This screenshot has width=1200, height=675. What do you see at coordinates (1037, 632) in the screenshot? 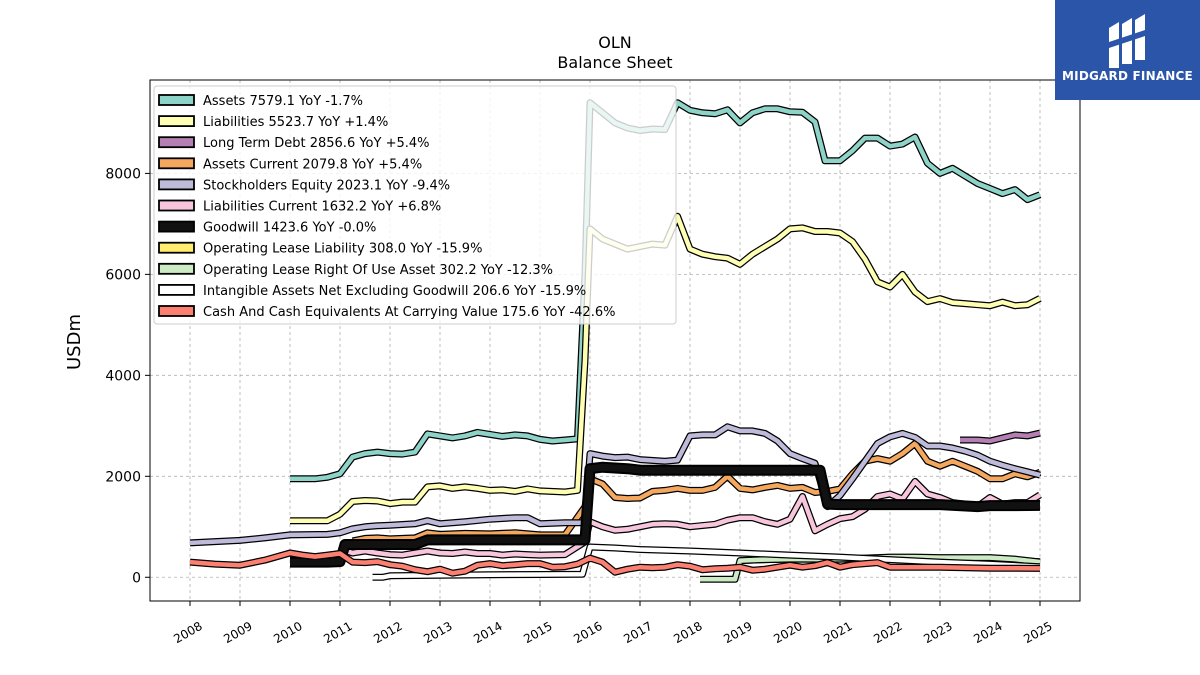
I see `x-tick-label: 2025` at bounding box center [1037, 632].